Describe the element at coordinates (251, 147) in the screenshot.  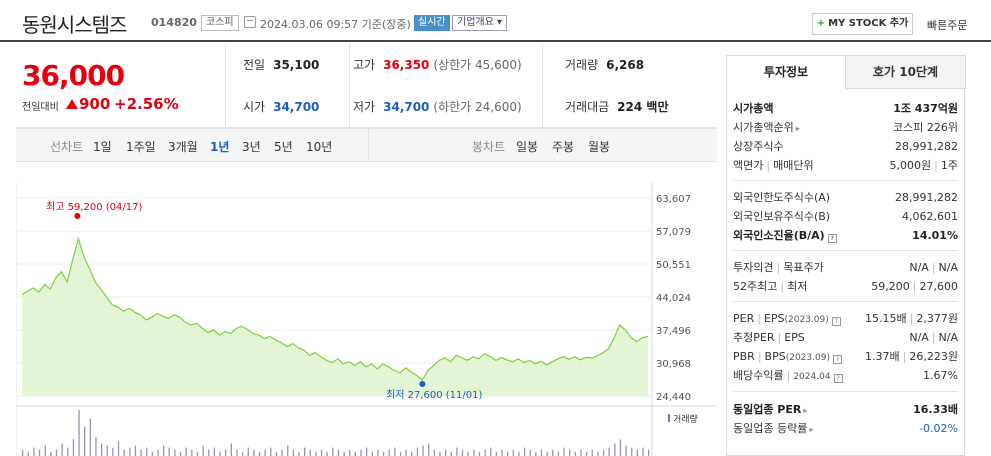
I see `period-3y: 3년` at that location.